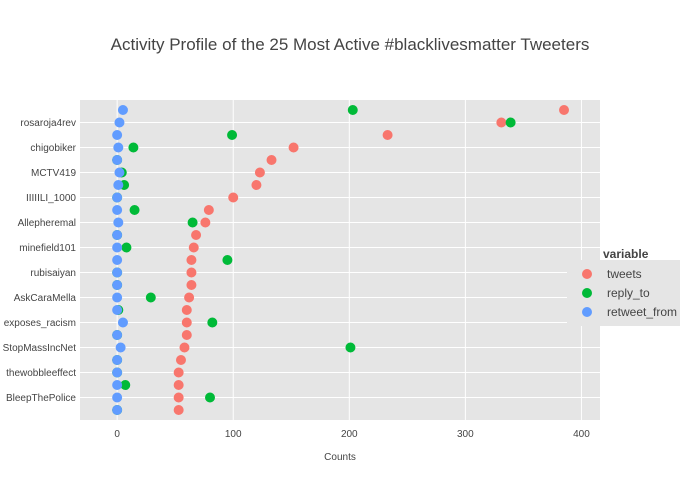 The height and width of the screenshot is (500, 700). I want to click on y-tick-label: exposes_racism, so click(40, 323).